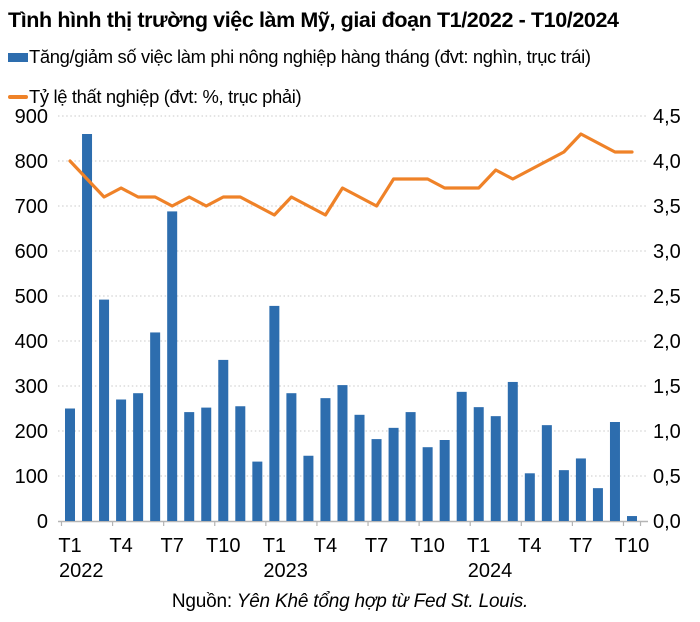 The image size is (700, 622). Describe the element at coordinates (201, 601) in the screenshot. I see `source-prefix: Nguồn:` at that location.